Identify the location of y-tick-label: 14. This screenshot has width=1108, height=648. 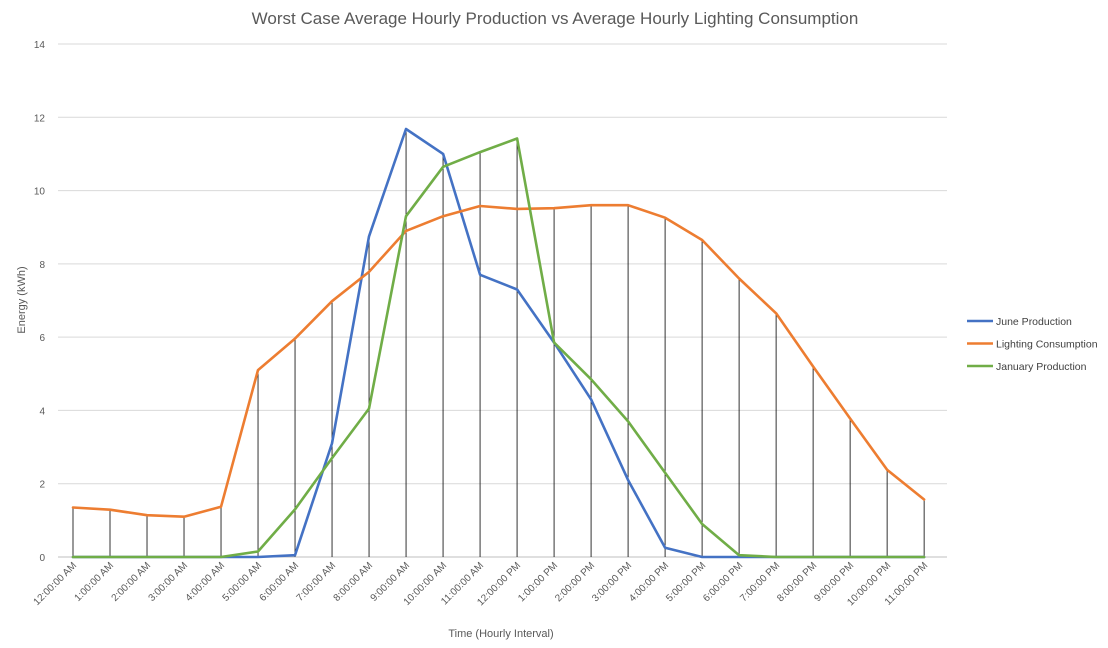
(40, 45).